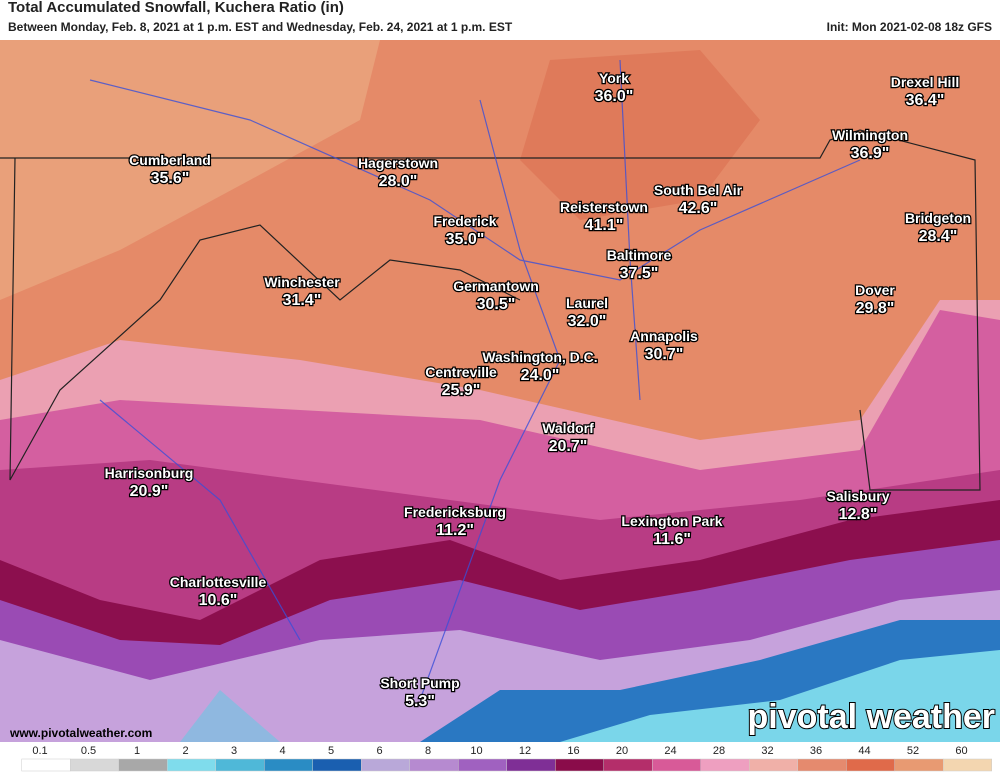 Image resolution: width=1000 pixels, height=773 pixels. I want to click on watermark: pivotal weather, so click(871, 717).